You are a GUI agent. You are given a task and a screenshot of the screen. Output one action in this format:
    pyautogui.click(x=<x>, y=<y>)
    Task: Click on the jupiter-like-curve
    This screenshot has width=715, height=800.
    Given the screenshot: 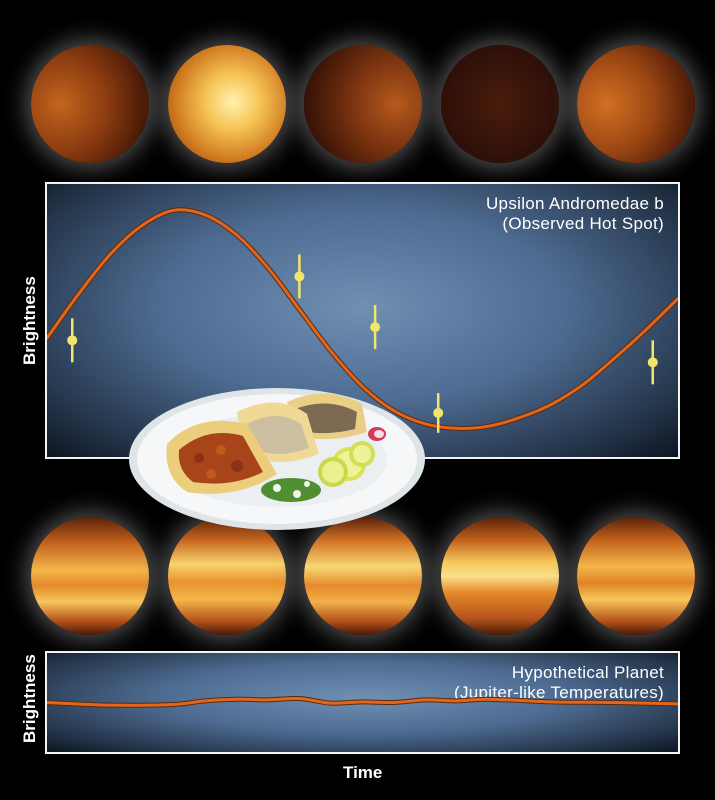 What is the action you would take?
    pyautogui.click(x=362, y=701)
    